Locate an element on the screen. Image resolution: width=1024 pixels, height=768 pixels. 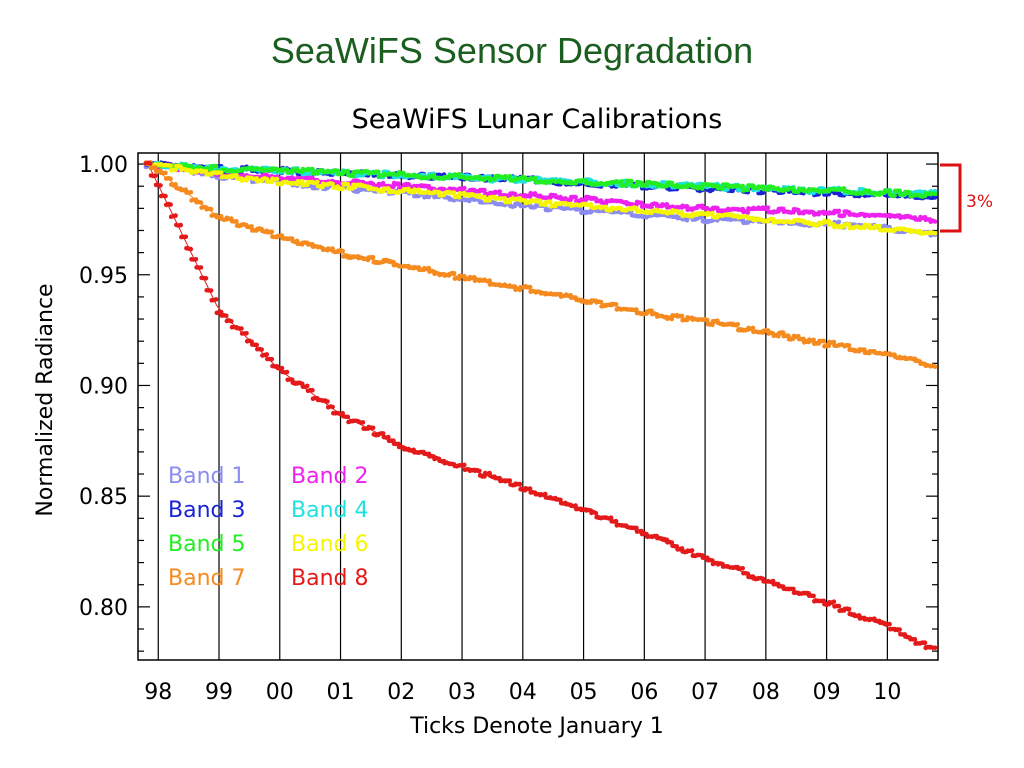
legend-entry-band-3: Band 3 is located at coordinates (206, 510).